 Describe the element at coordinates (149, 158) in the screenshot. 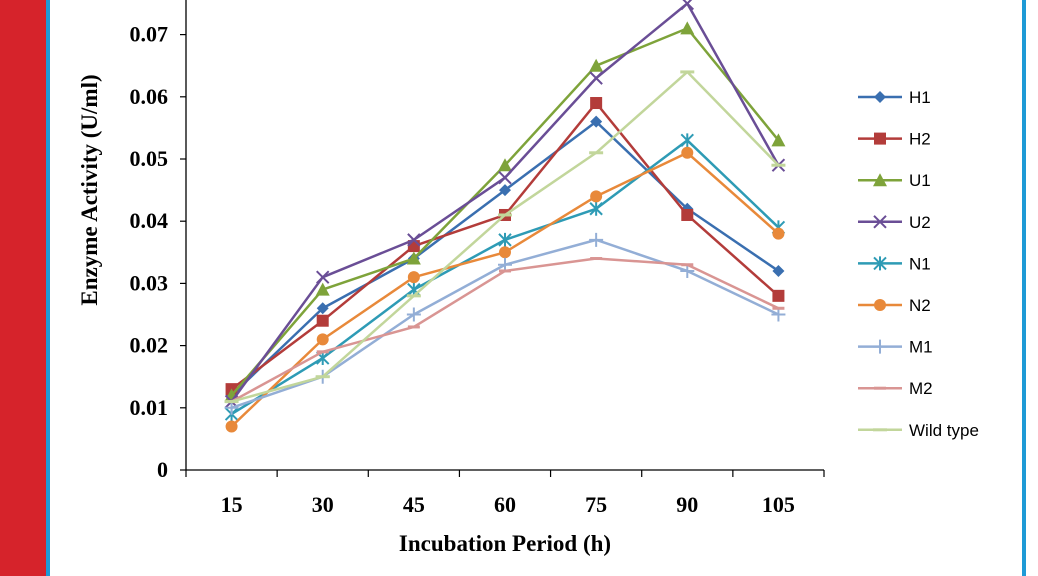

I see `y-tick-label: 0.05` at that location.